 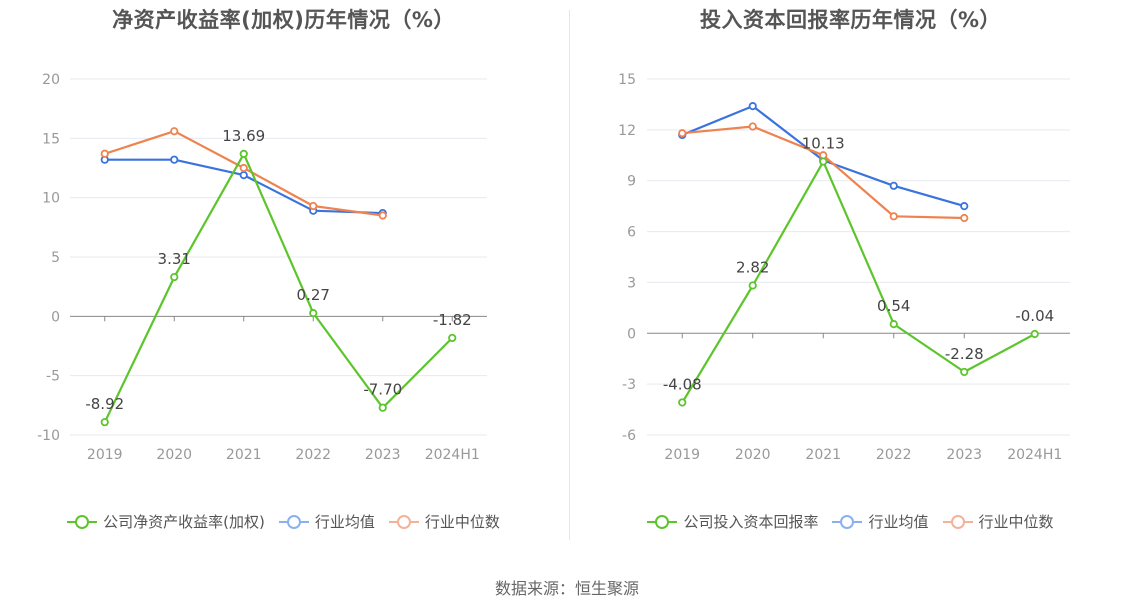 What do you see at coordinates (243, 136) in the screenshot?
I see `data-label: 13.69` at bounding box center [243, 136].